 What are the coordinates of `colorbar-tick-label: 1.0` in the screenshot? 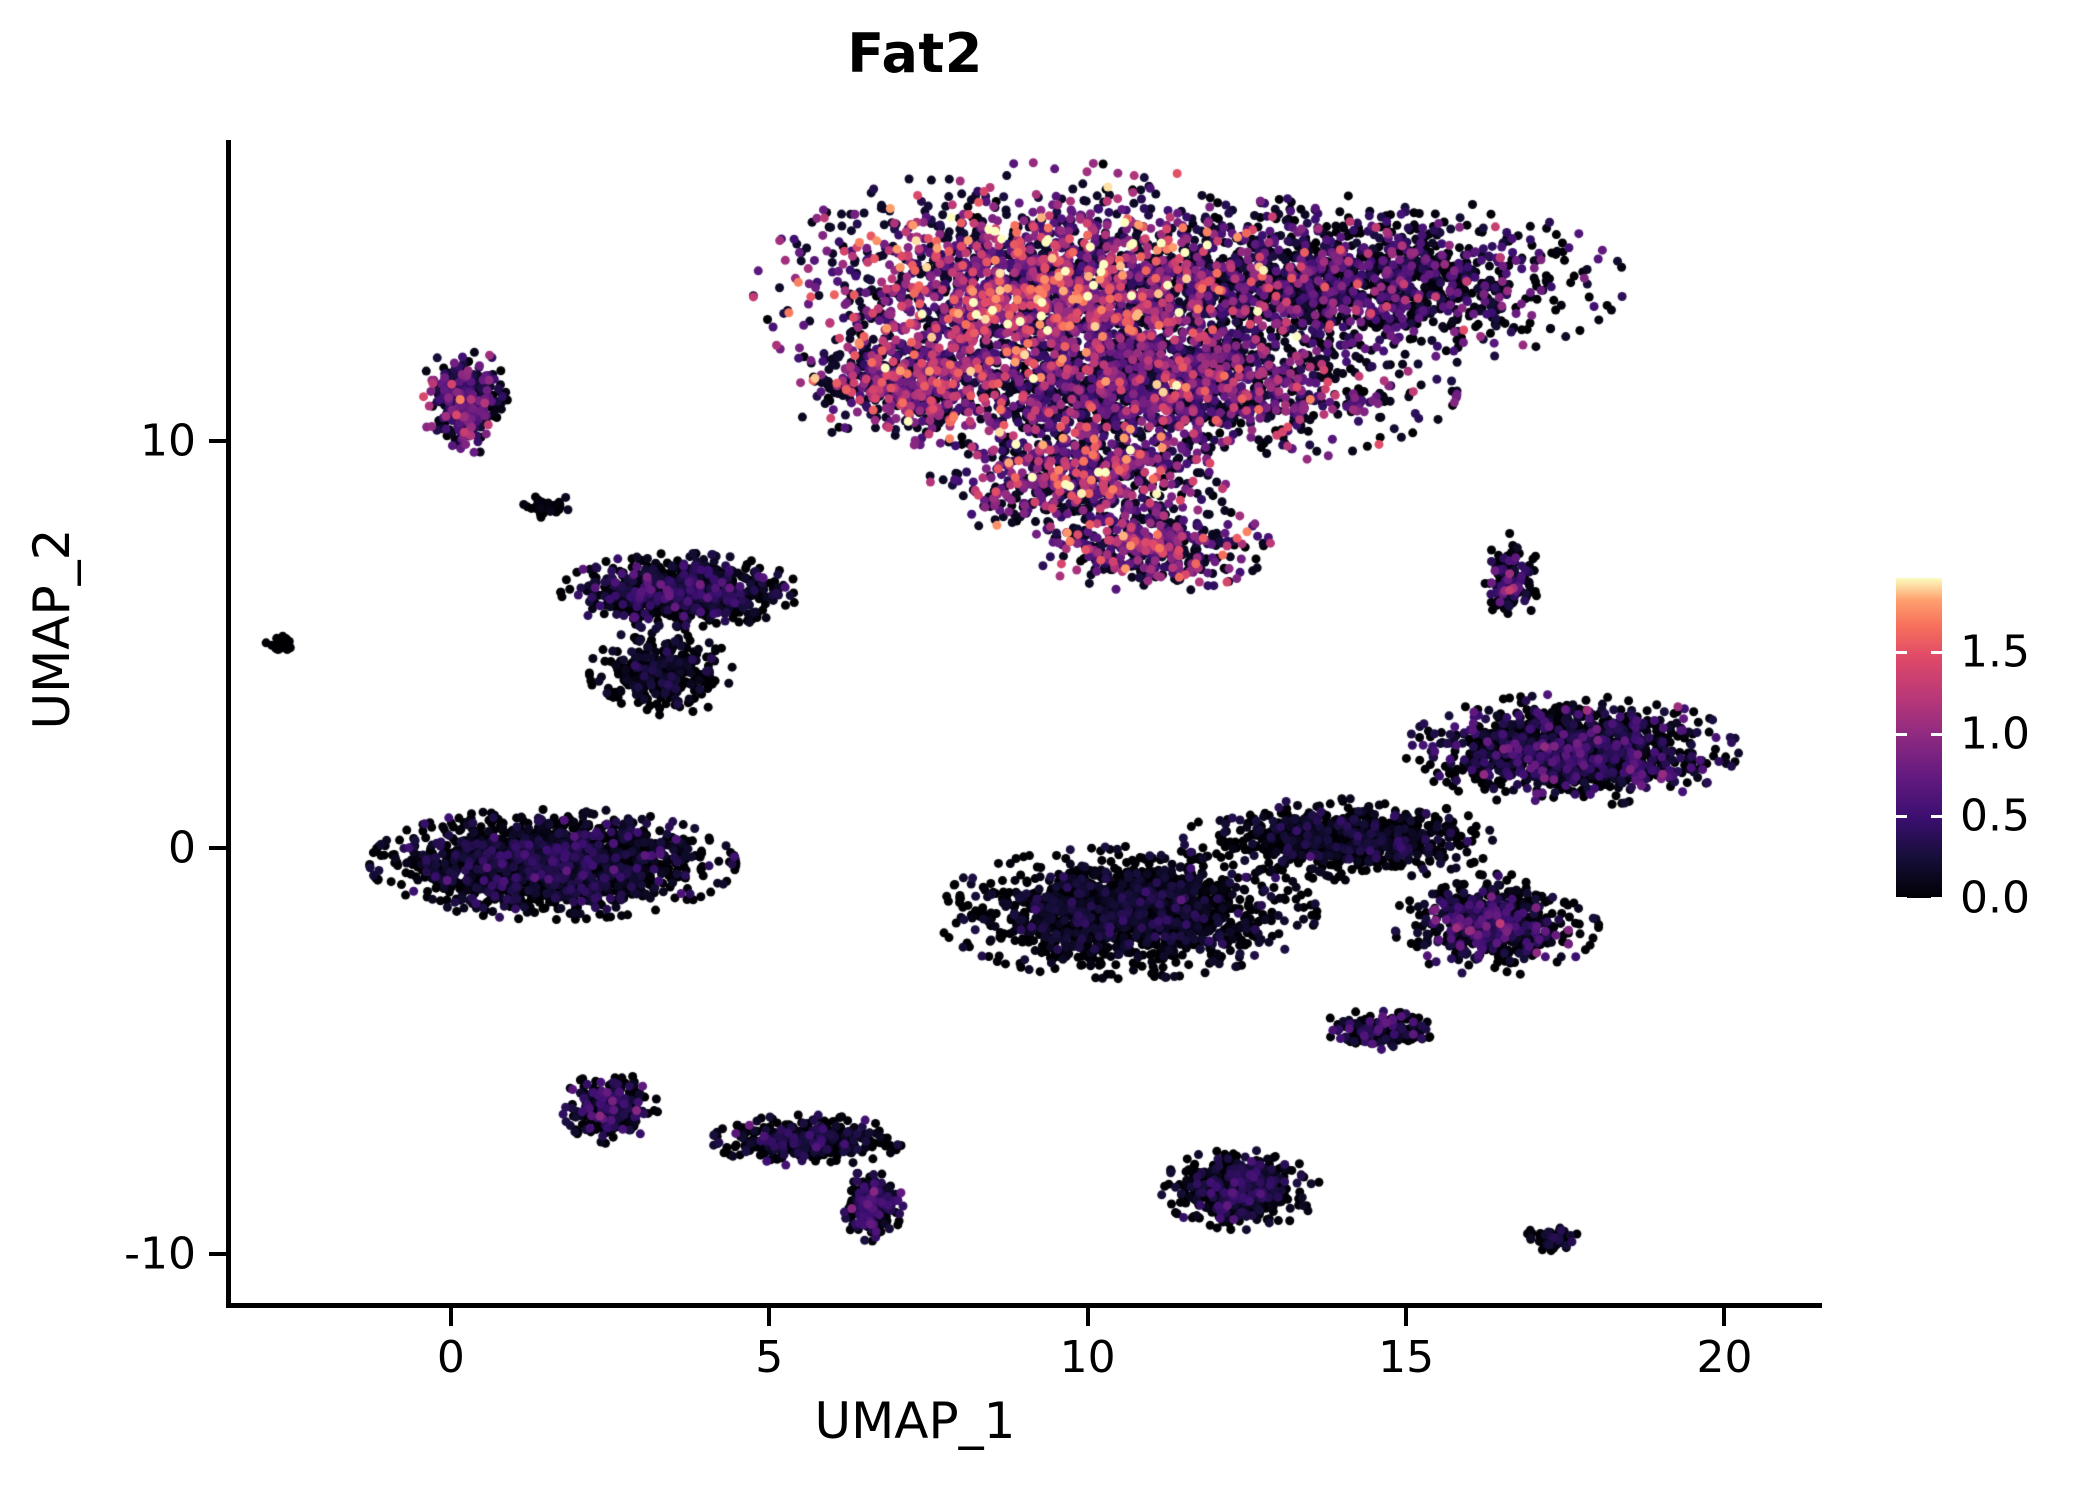 It's located at (1995, 734).